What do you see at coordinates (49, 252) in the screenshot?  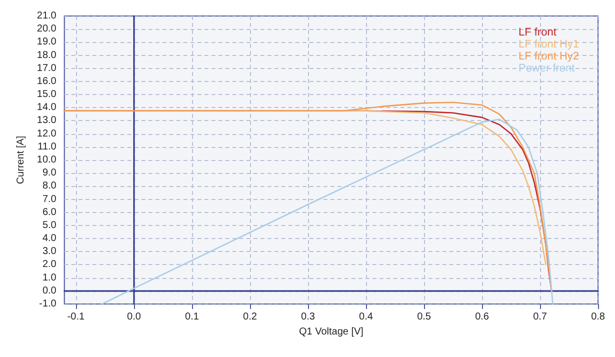 I see `y-tick-label: 3.0` at bounding box center [49, 252].